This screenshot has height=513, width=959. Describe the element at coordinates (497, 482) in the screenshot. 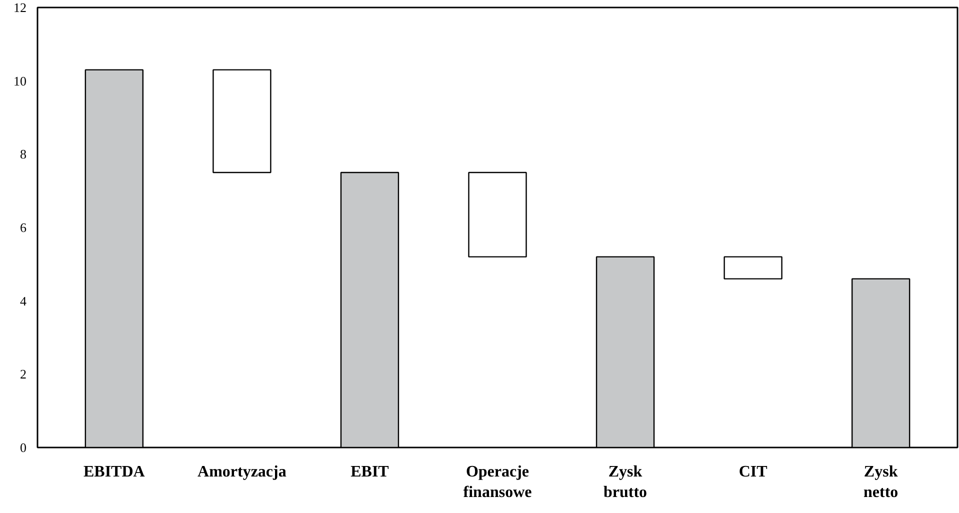

I see `x-tick-label: Operacje finansowe` at that location.